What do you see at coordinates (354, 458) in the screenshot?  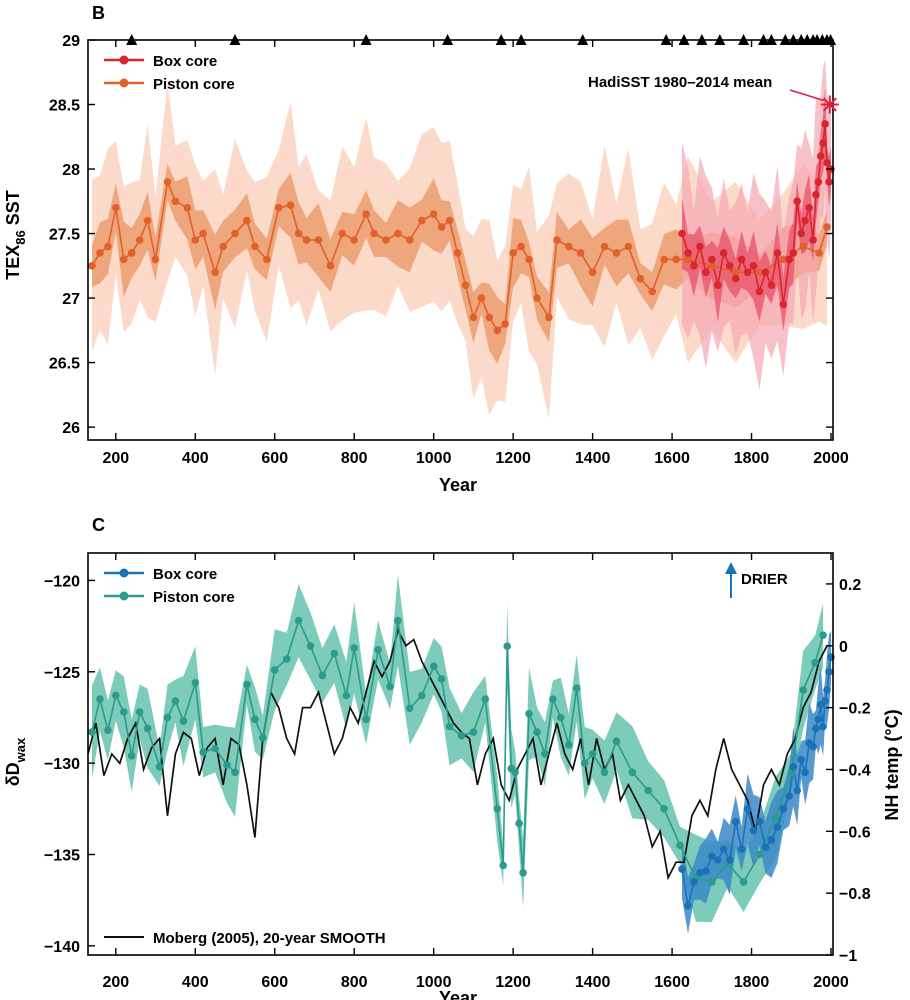 I see `panel-b-x-tick-label: 800` at bounding box center [354, 458].